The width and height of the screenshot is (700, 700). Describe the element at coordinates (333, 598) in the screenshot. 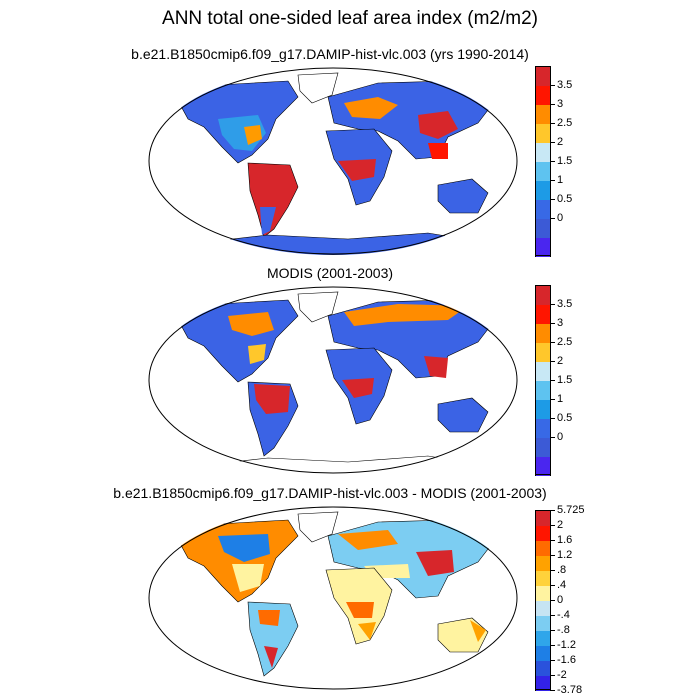

I see `panel-3-map` at that location.